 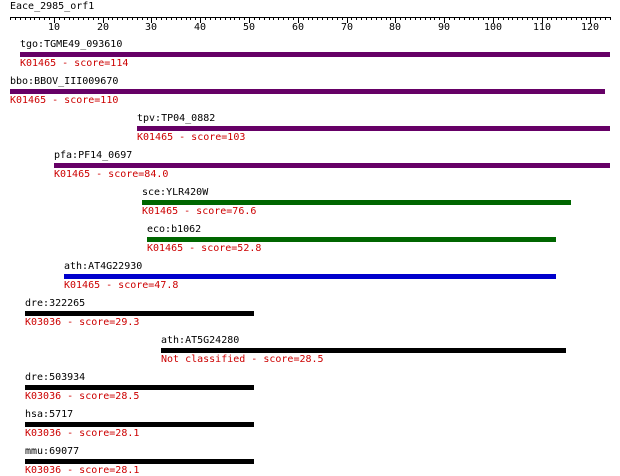 What do you see at coordinates (64, 100) in the screenshot?
I see `hit-annotation-link: K01465 - score=110` at bounding box center [64, 100].